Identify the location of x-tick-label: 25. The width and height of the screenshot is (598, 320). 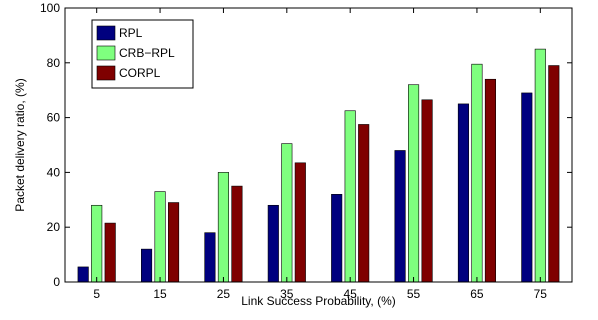
(224, 294).